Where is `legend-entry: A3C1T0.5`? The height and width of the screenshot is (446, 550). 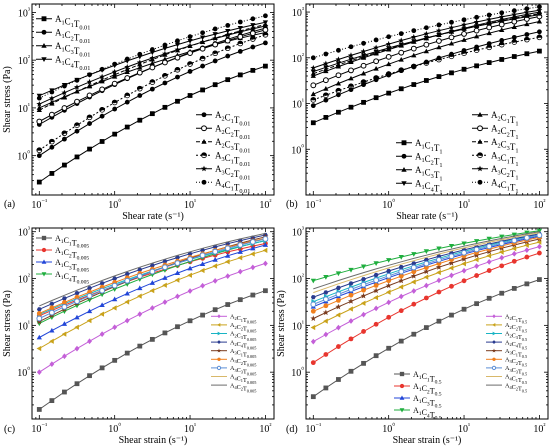
legend-entry: A3C1T0.5 is located at coordinates (516, 353).